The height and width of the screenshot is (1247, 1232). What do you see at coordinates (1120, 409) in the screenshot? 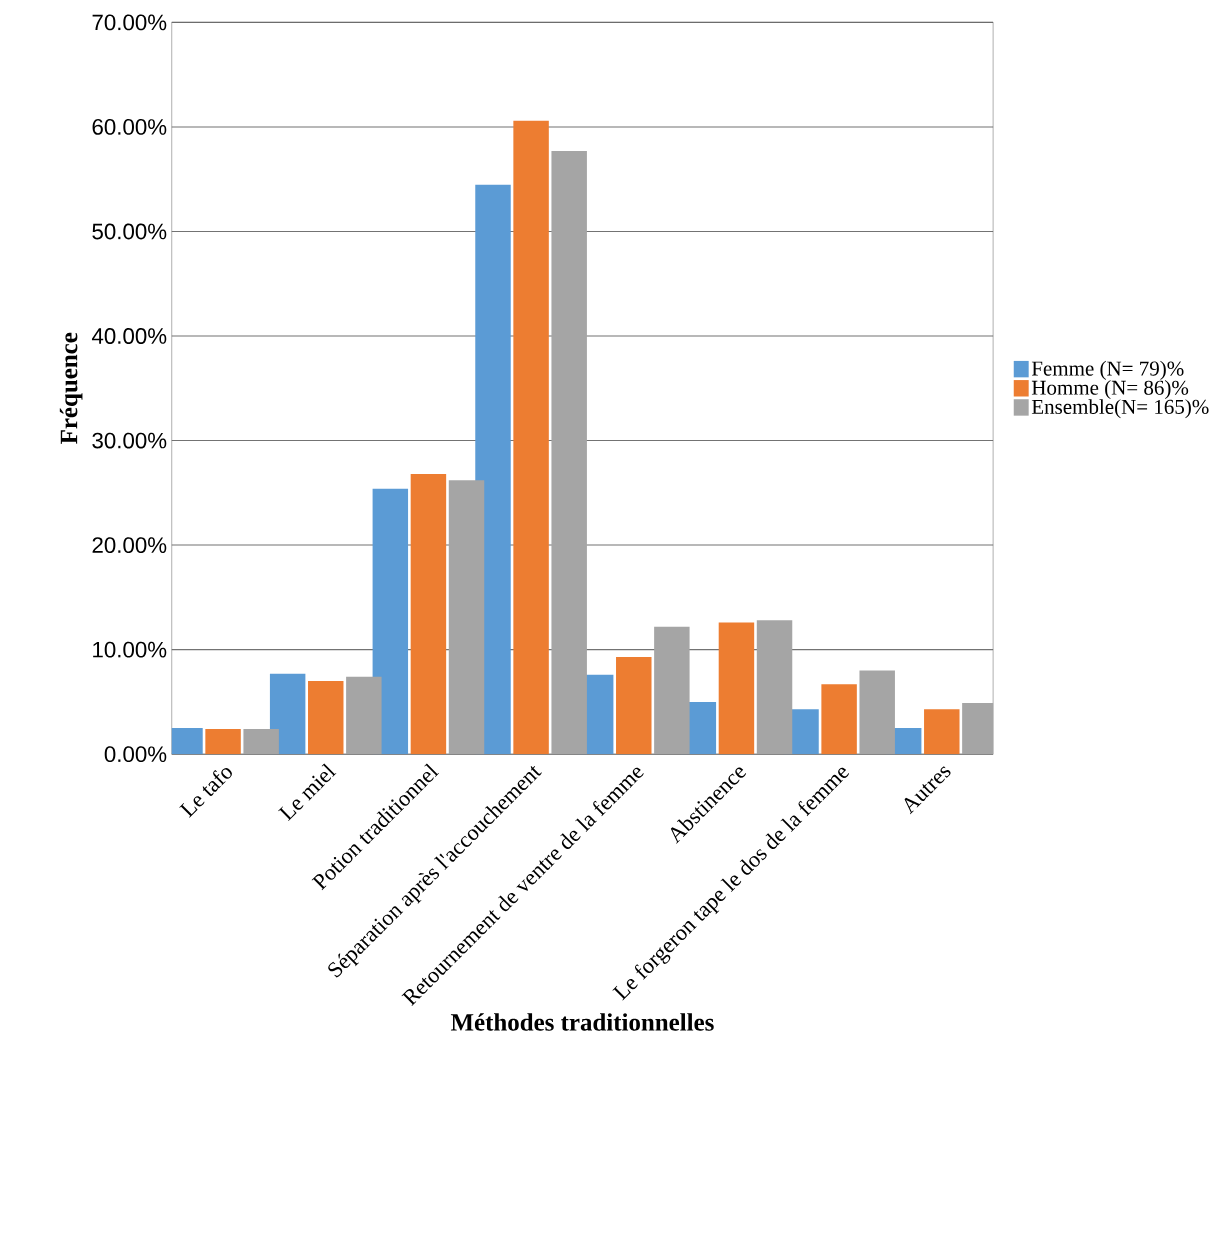
I see `legend-label: Ensemble(N= 165)%` at bounding box center [1120, 409].